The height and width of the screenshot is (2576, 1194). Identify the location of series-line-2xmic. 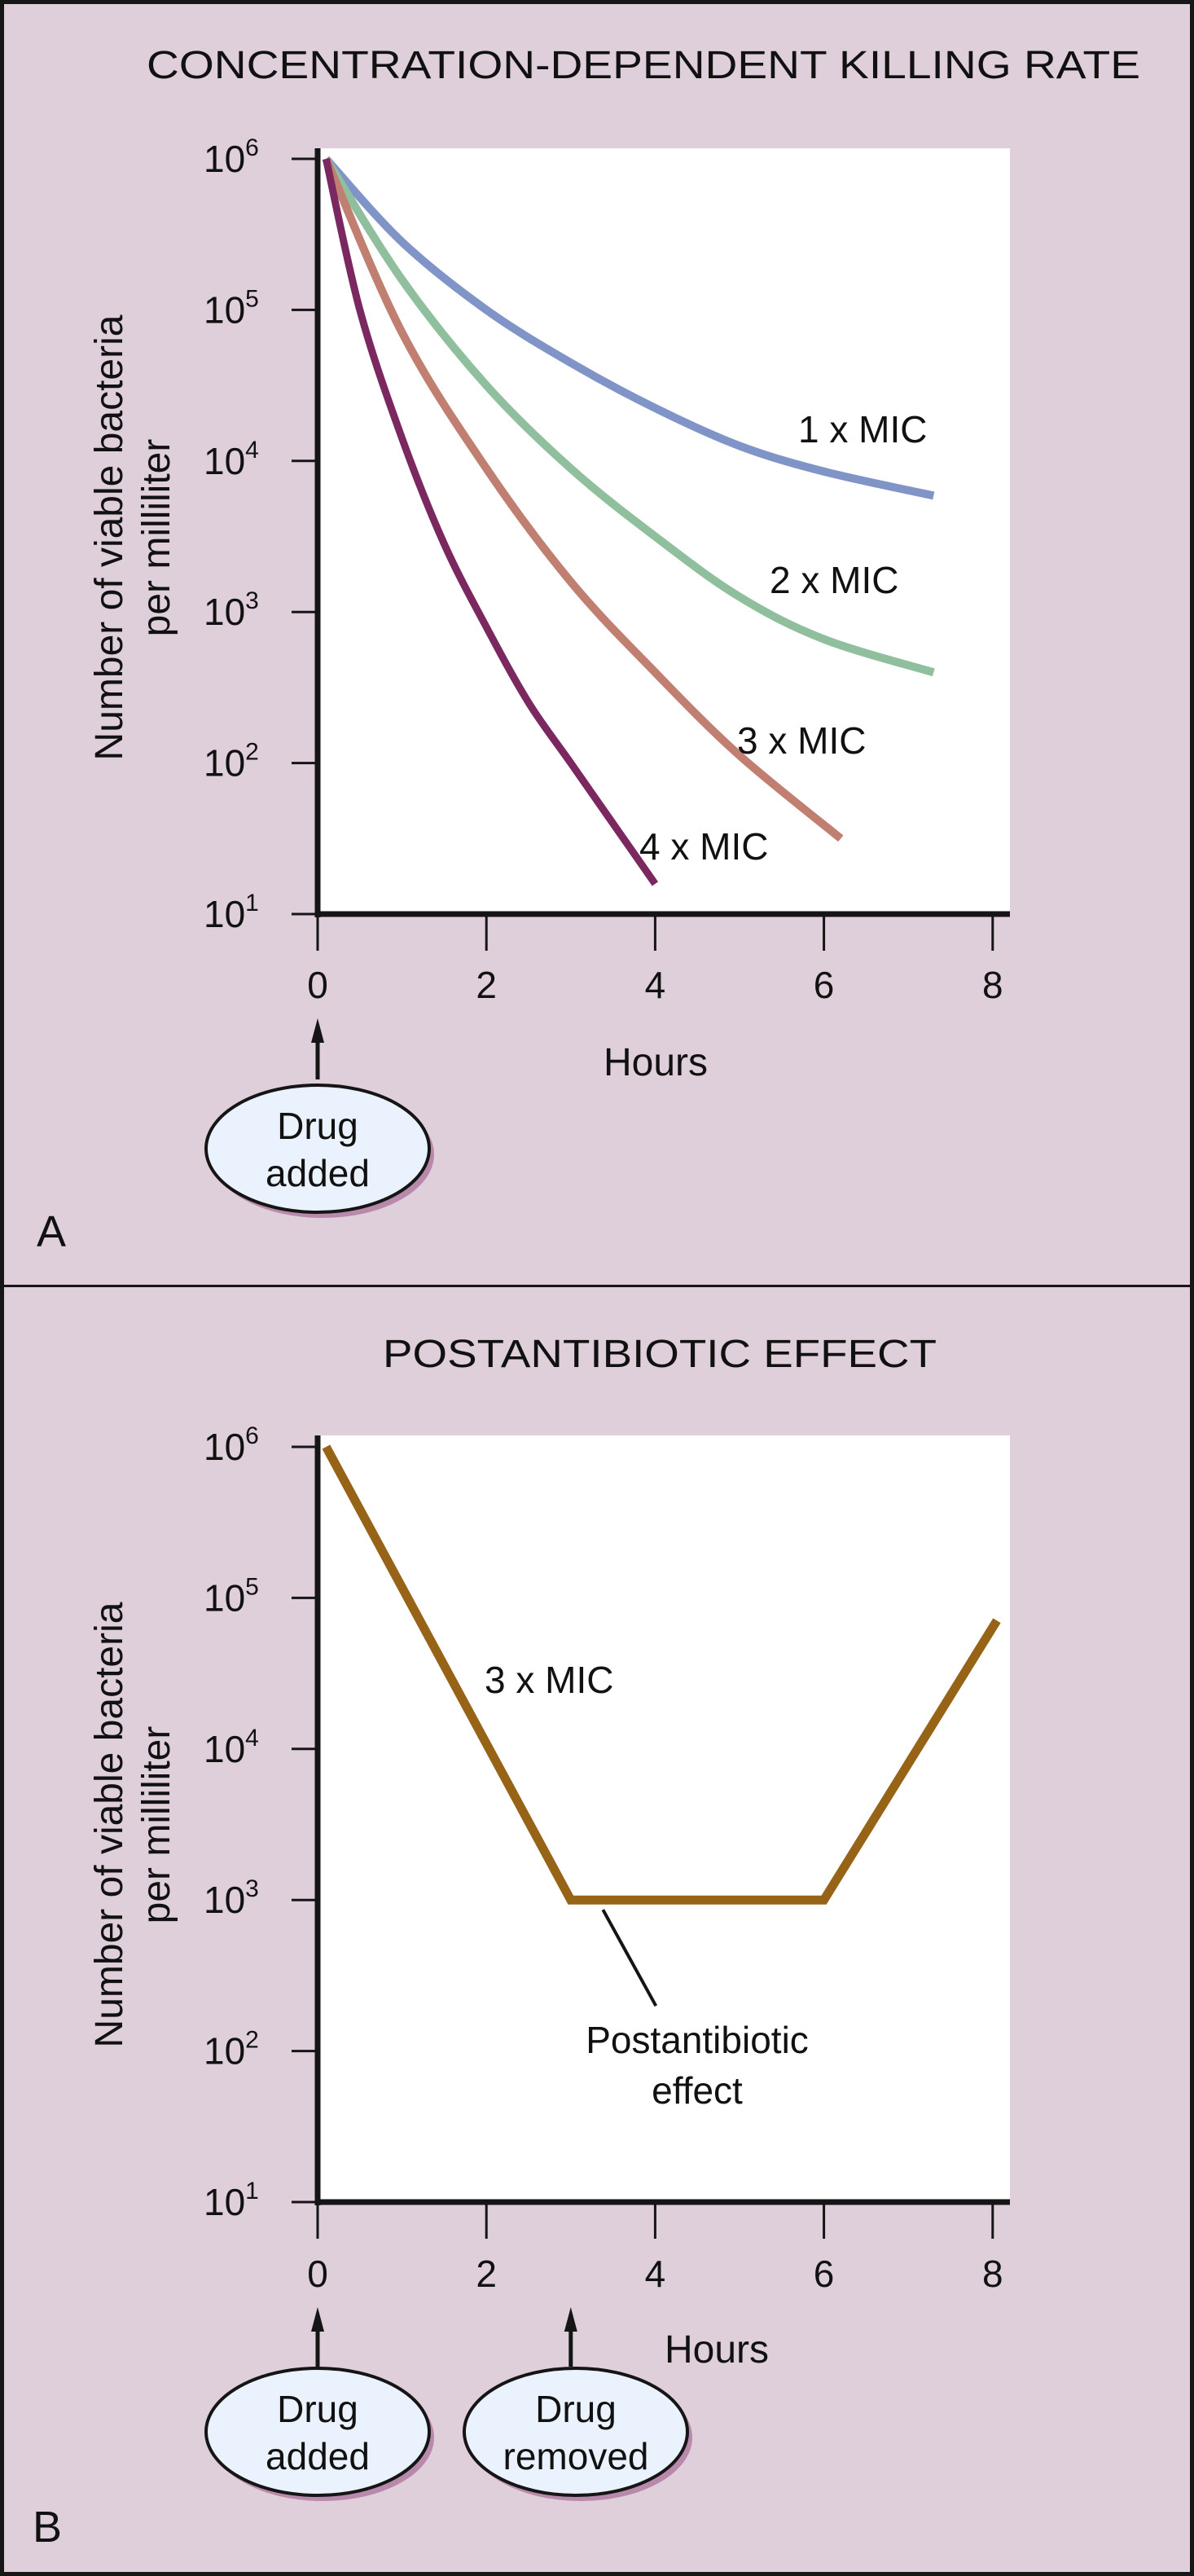
(629, 416).